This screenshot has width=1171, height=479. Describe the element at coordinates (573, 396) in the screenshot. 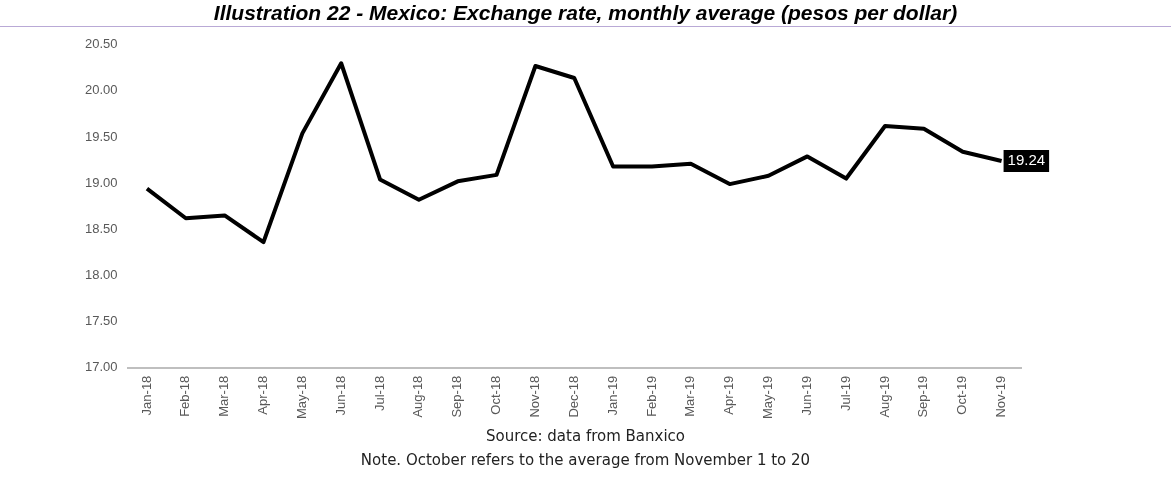

I see `x-tick-label: Dec-18` at that location.